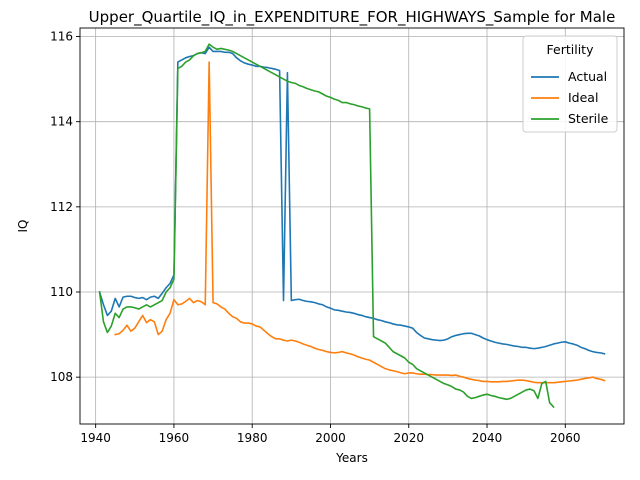 The image size is (640, 480). Describe the element at coordinates (351, 458) in the screenshot. I see `x-axis-label: Years` at that location.